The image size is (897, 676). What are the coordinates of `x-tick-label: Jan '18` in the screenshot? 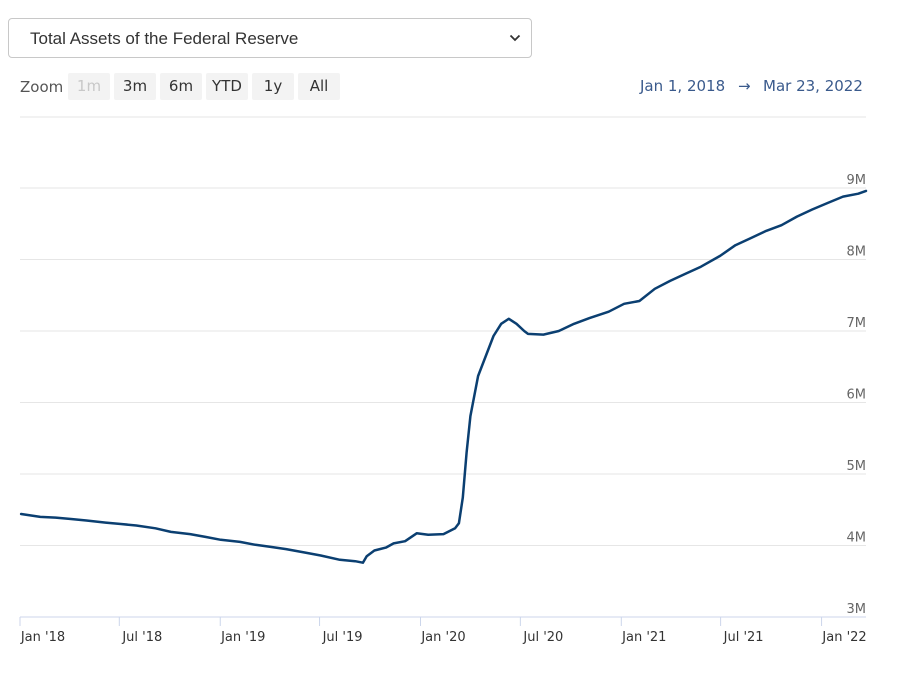 It's located at (42, 637).